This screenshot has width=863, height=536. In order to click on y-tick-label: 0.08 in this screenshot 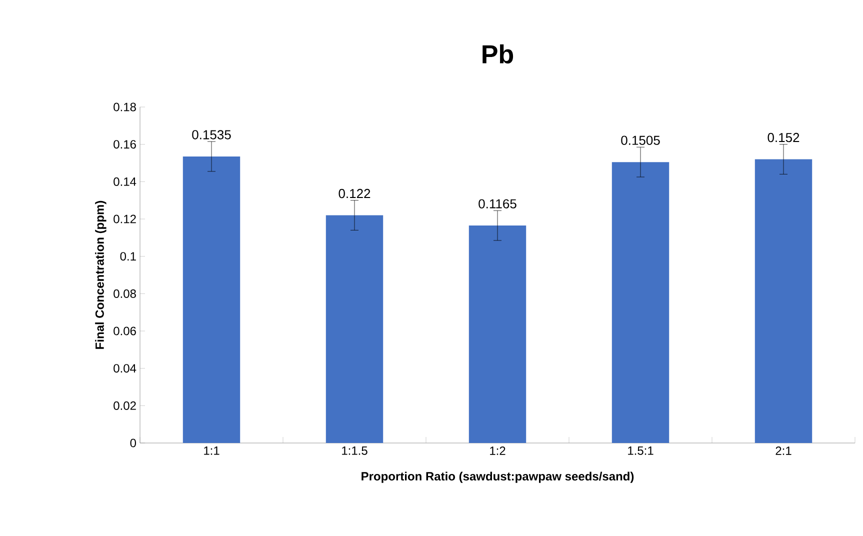, I will do `click(125, 293)`.